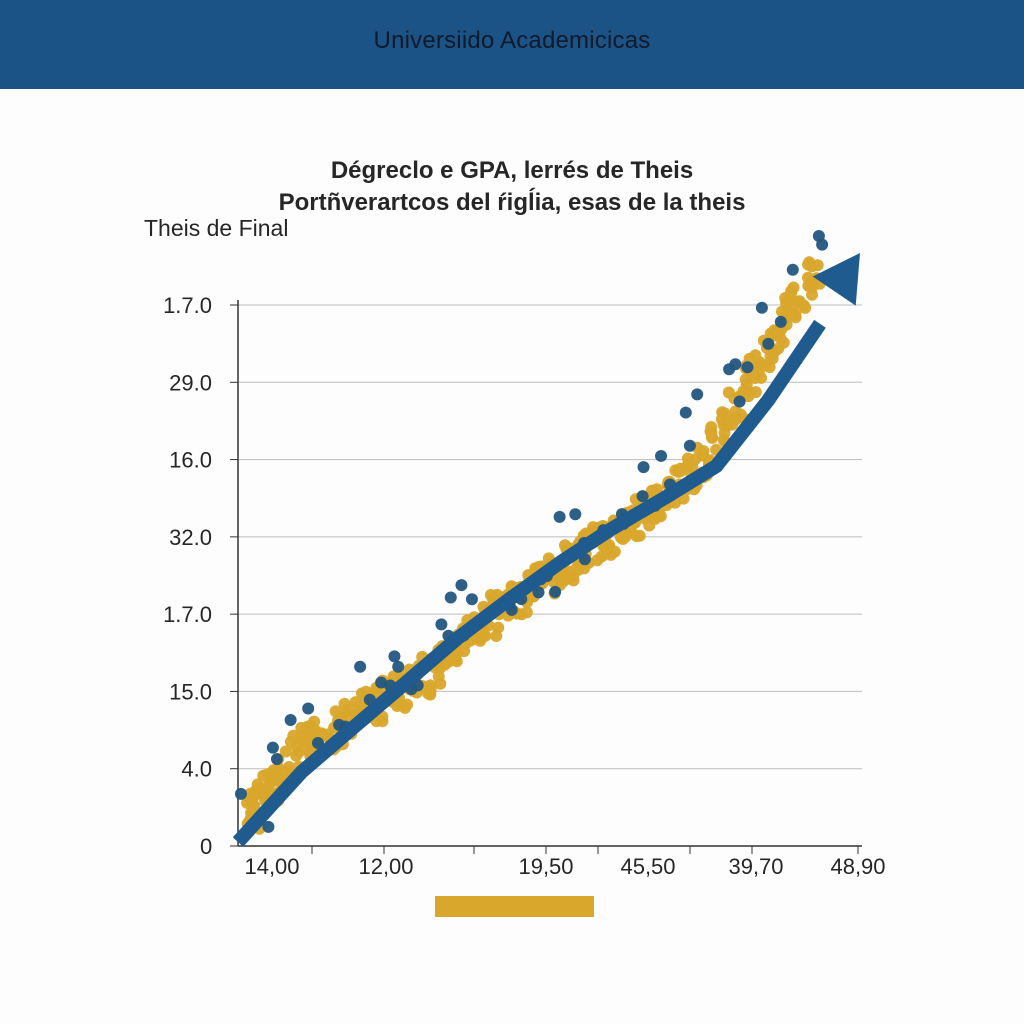 The width and height of the screenshot is (1024, 1024). What do you see at coordinates (857, 866) in the screenshot?
I see `x-tick-label: 48,90` at bounding box center [857, 866].